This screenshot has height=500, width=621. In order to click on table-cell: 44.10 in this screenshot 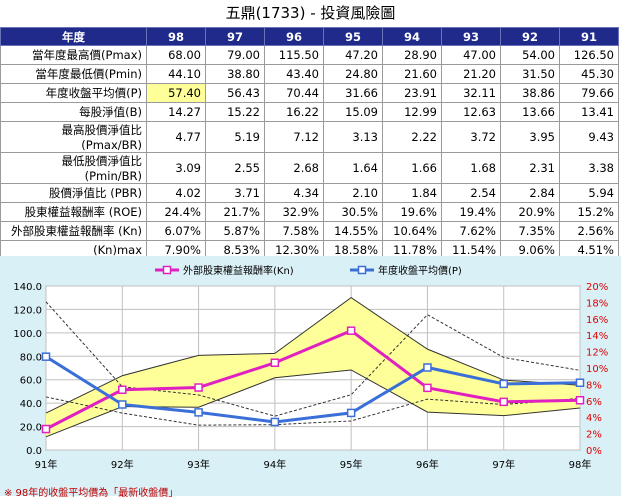, I will do `click(176, 74)`.